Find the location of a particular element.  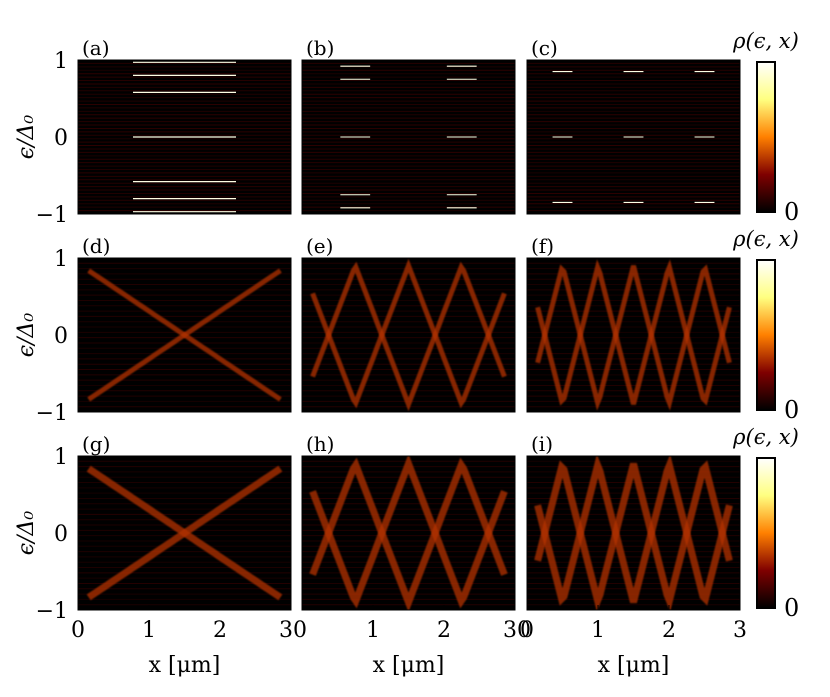

panel-label: (e) is located at coordinates (319, 246).